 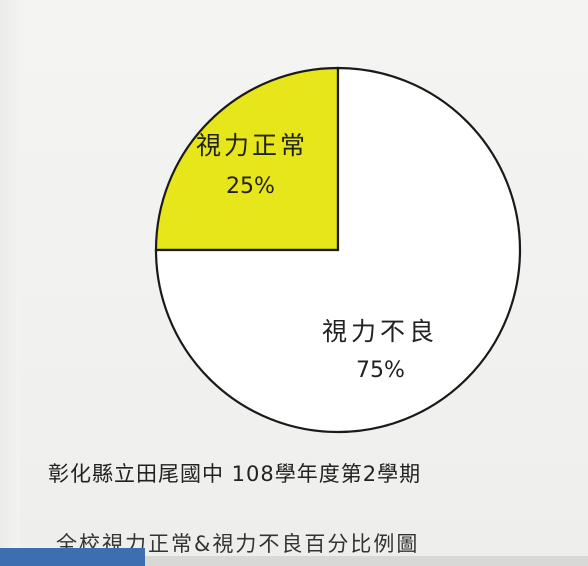 What do you see at coordinates (72, 557) in the screenshot?
I see `photo-edge-blue-strip` at bounding box center [72, 557].